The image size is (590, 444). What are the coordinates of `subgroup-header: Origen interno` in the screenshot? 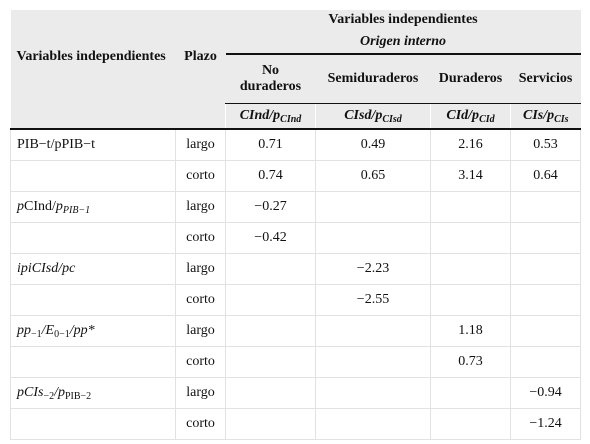 It's located at (403, 42).